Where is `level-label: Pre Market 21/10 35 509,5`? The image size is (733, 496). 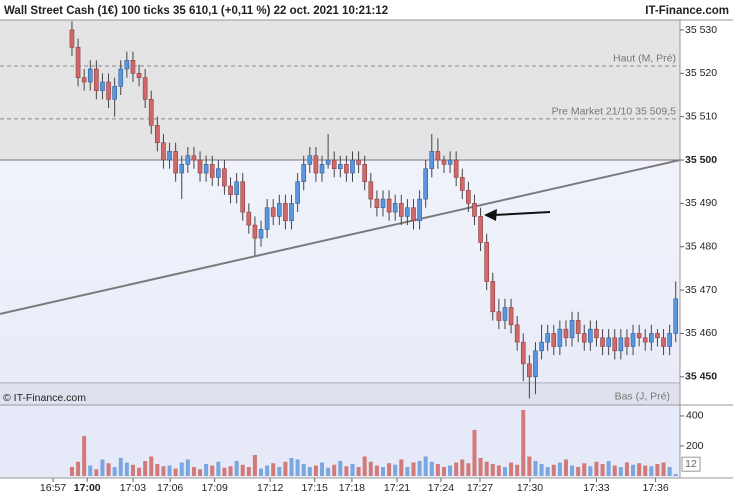 level-label: Pre Market 21/10 35 509,5 is located at coordinates (614, 112).